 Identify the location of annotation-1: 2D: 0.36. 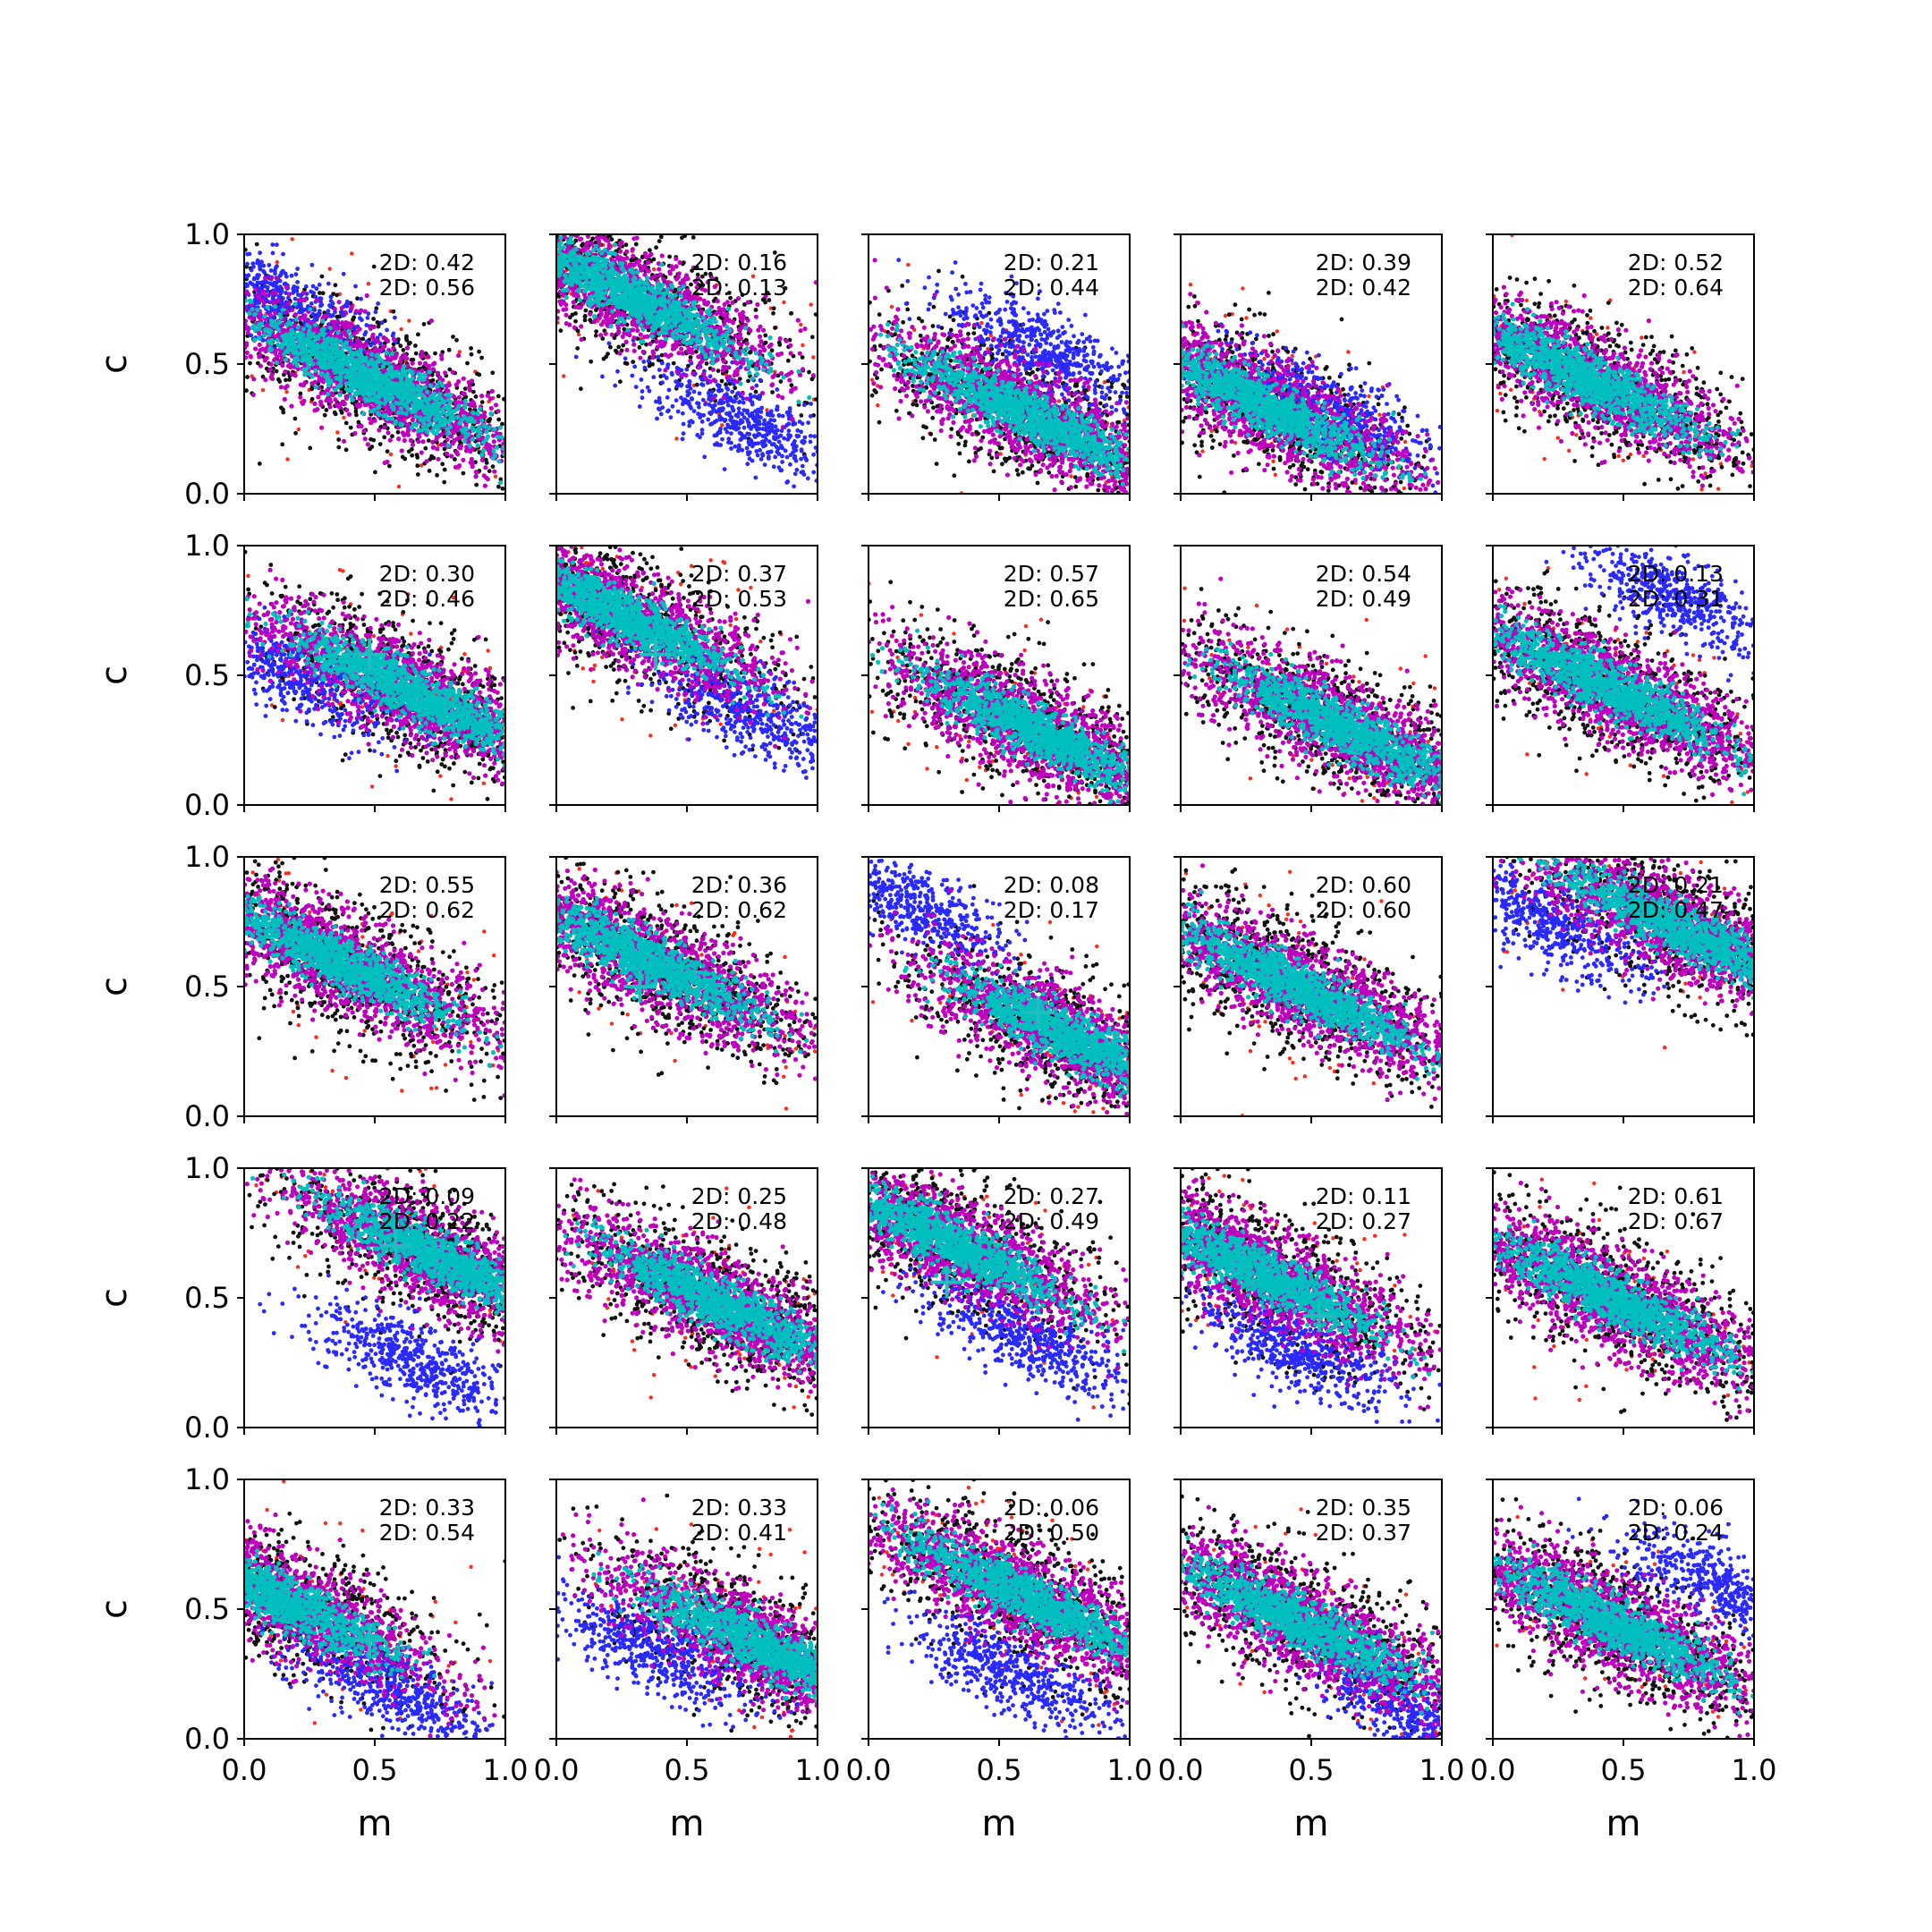
(739, 885).